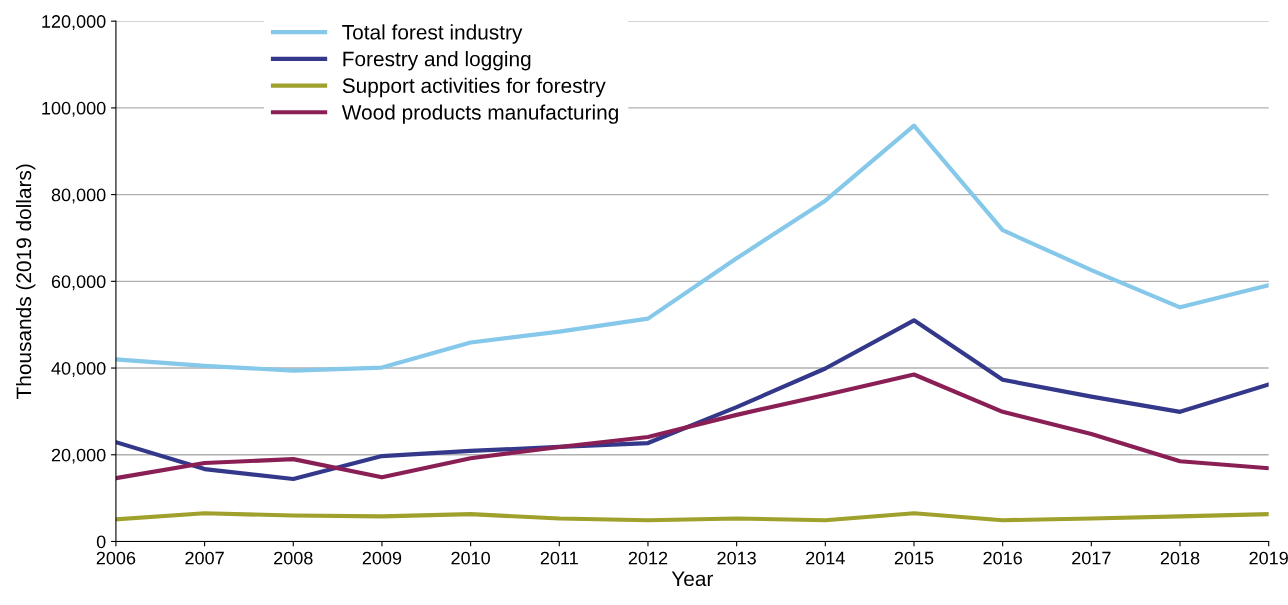  Describe the element at coordinates (692, 517) in the screenshot. I see `line-series` at that location.